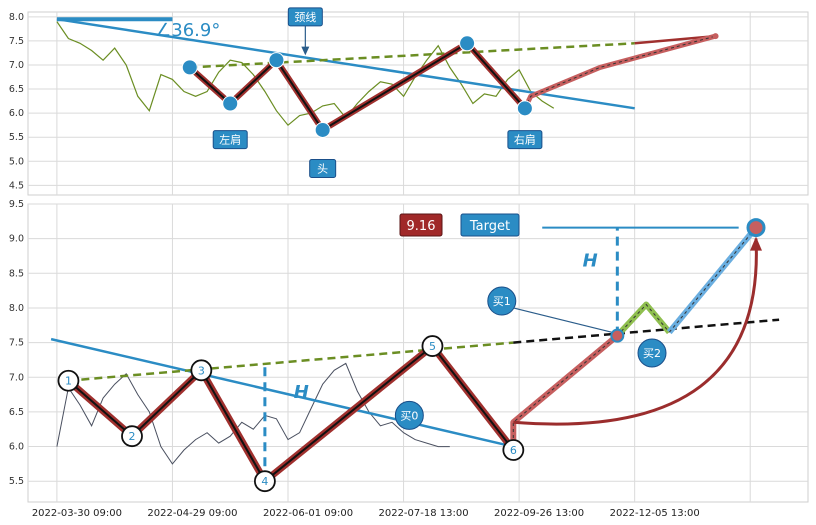 Image resolution: width=816 pixels, height=525 pixels. I want to click on buy-label-1: 买1, so click(502, 301).